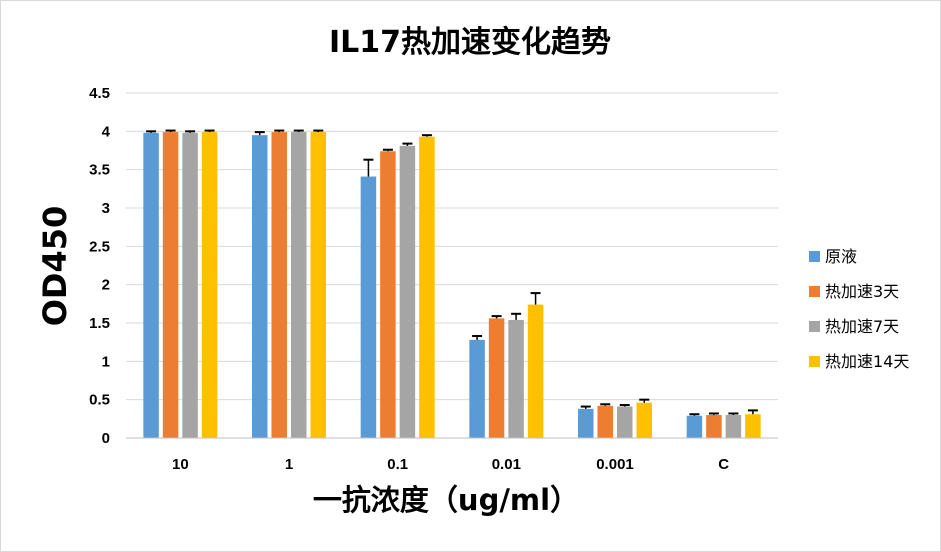 The width and height of the screenshot is (941, 552). I want to click on x-tick-label: 1, so click(289, 464).